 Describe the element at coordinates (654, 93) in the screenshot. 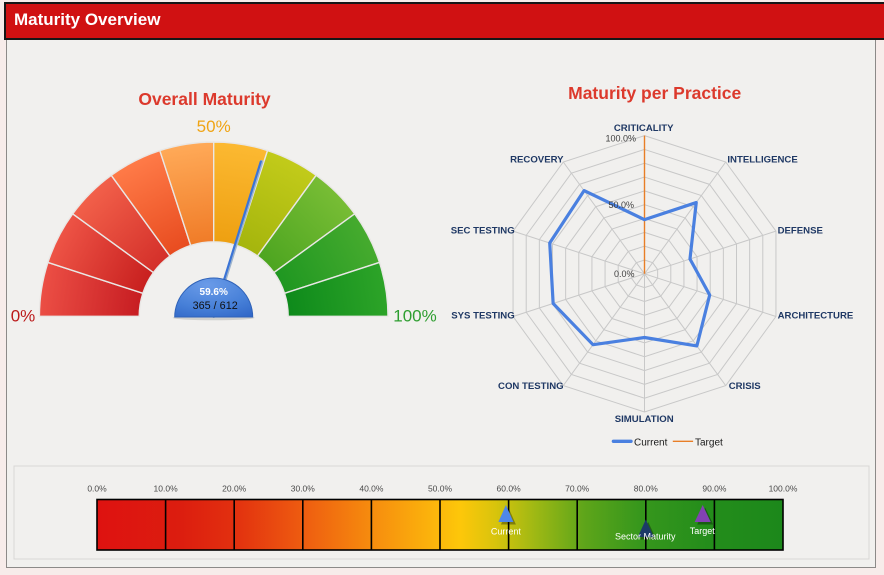

I see `svg-text: Maturity per Practice` at that location.